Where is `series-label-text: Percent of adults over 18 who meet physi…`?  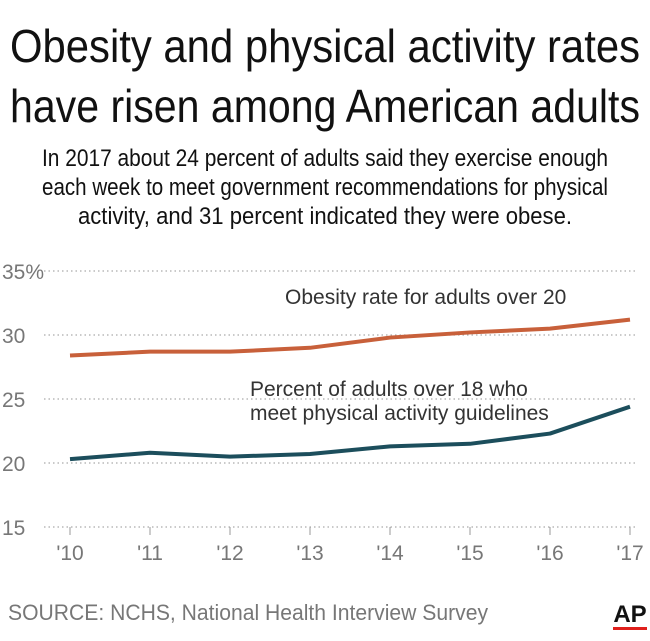
series-label-text: Percent of adults over 18 who meet physi… is located at coordinates (399, 401).